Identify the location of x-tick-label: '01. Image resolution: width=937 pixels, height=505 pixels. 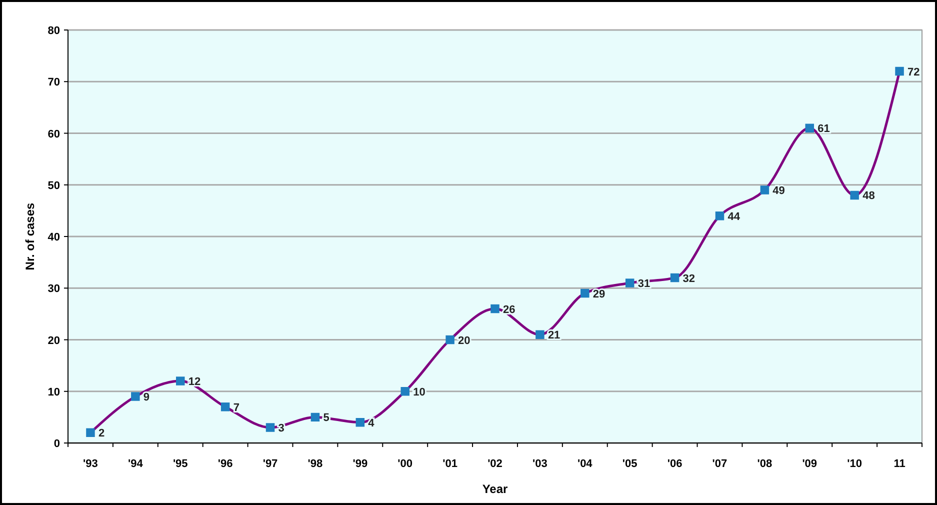
(450, 464).